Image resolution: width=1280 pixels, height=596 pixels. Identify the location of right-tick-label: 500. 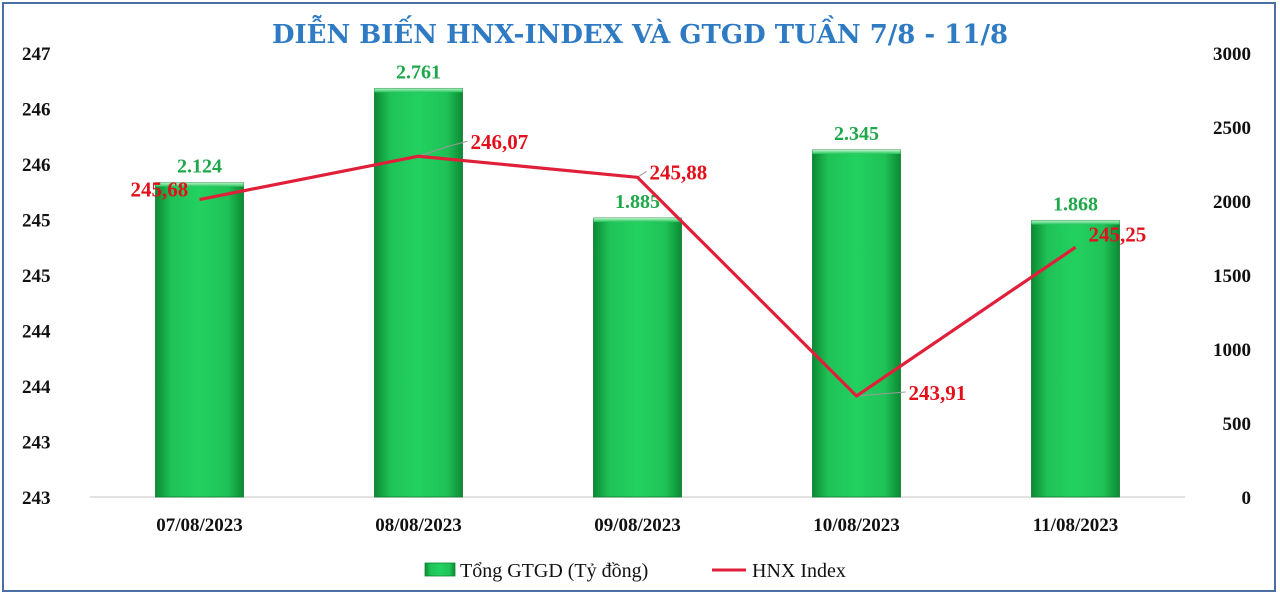
(1237, 424).